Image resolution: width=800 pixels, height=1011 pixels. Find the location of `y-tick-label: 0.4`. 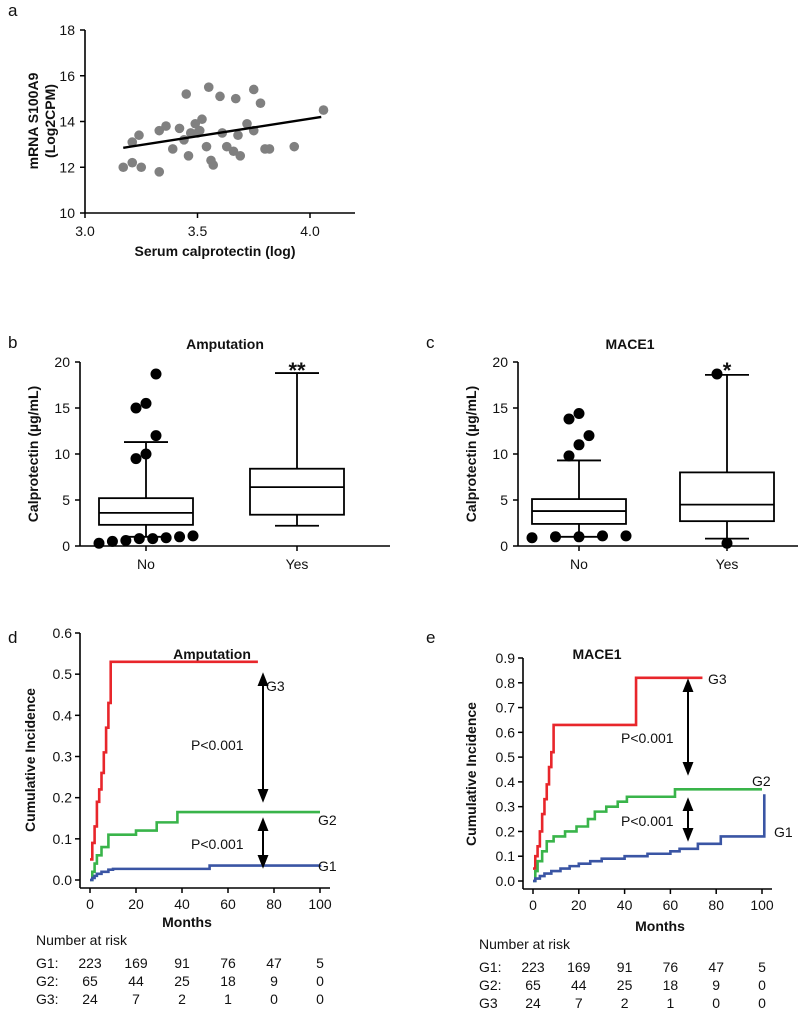

y-tick-label: 0.4 is located at coordinates (63, 715).